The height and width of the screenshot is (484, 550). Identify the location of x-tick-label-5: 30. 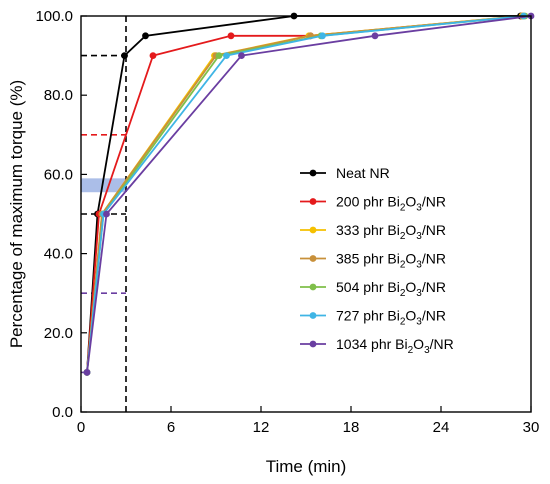
(531, 427).